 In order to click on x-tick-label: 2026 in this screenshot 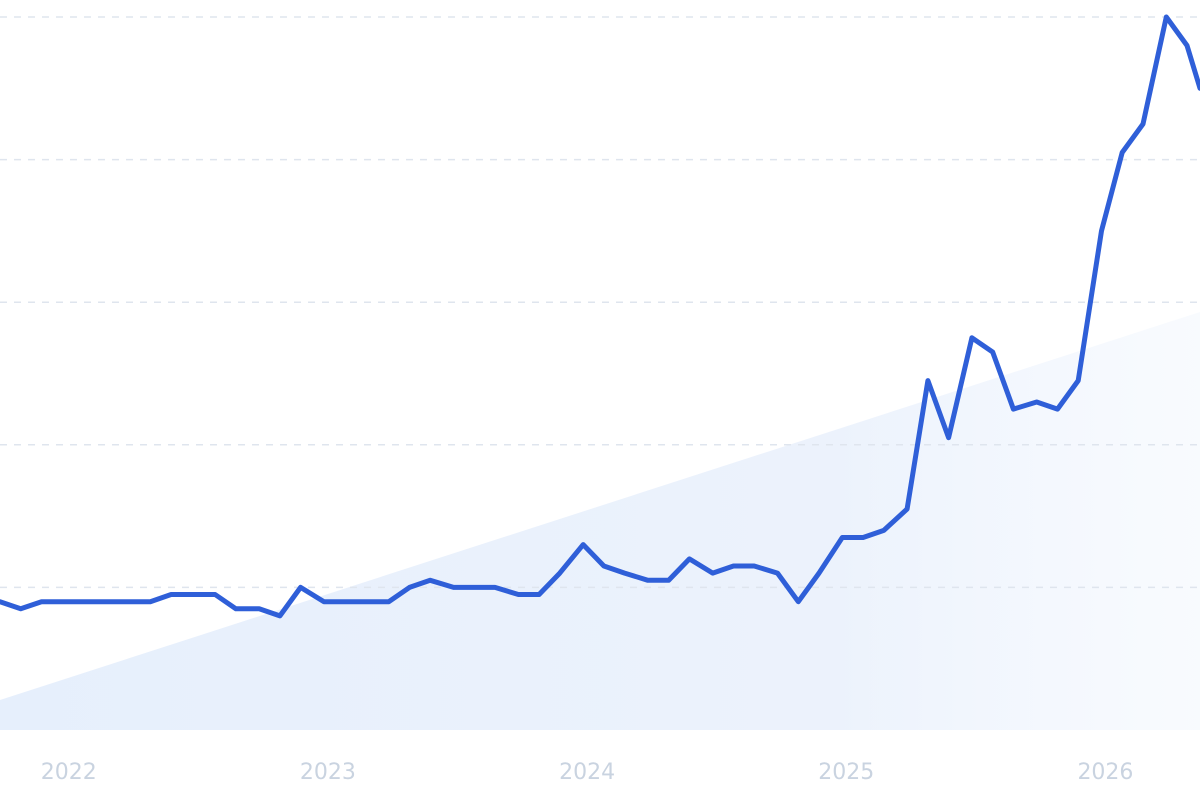, I will do `click(1105, 772)`.